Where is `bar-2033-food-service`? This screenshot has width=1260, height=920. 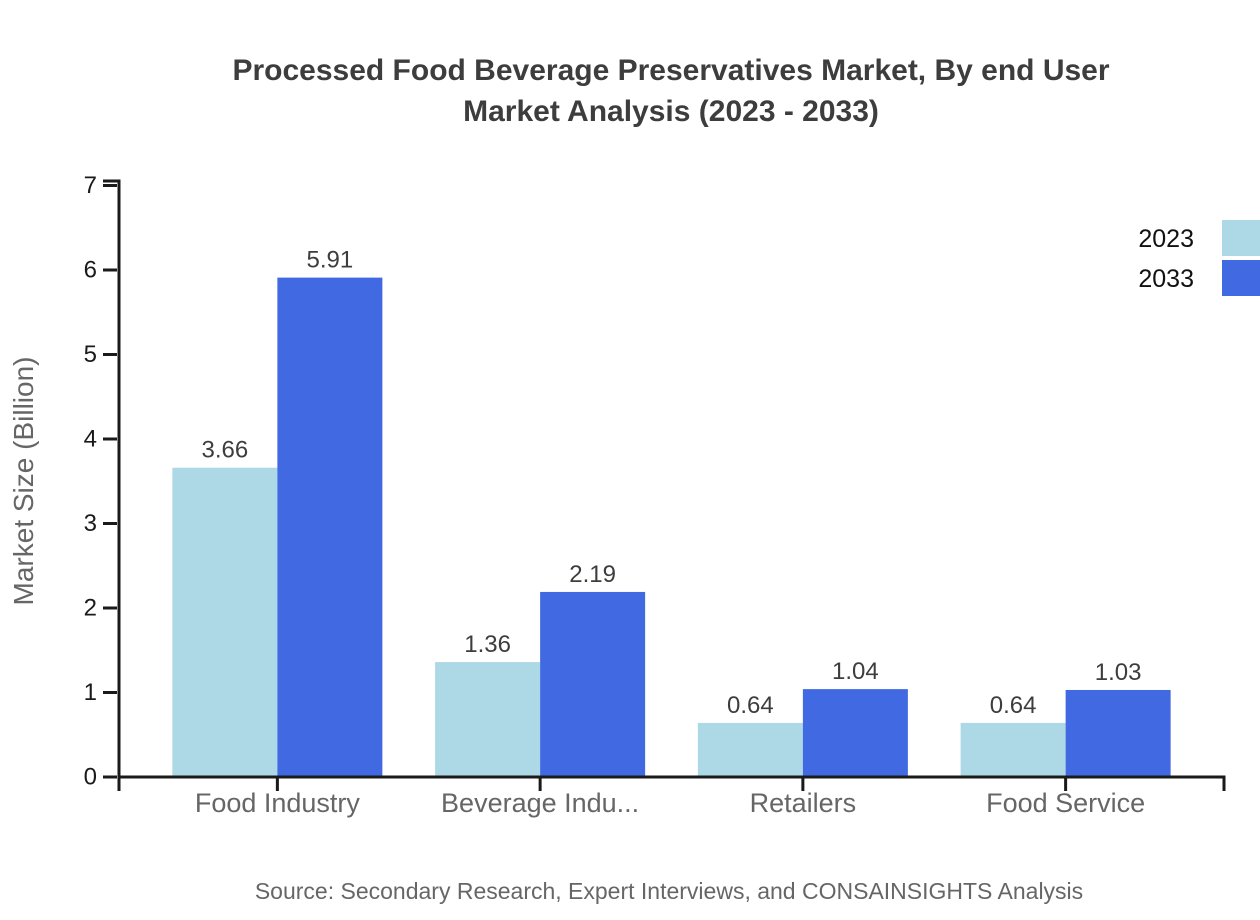
bar-2033-food-service is located at coordinates (1118, 733).